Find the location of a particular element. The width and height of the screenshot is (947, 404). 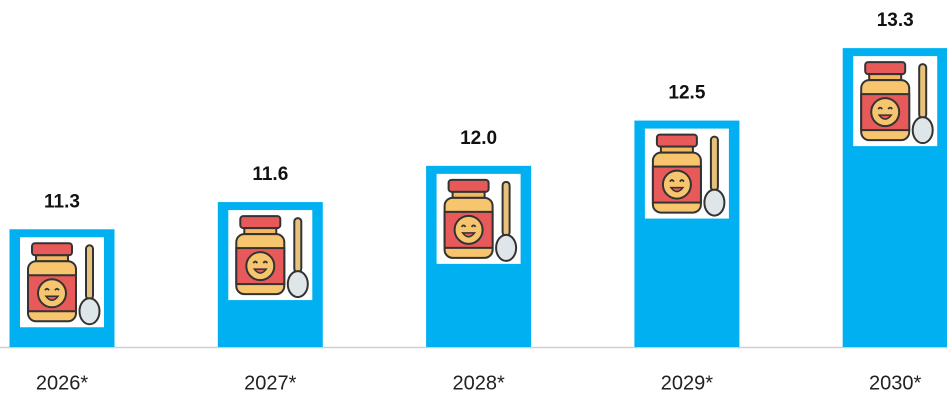

value-label: 11.6 is located at coordinates (270, 174).